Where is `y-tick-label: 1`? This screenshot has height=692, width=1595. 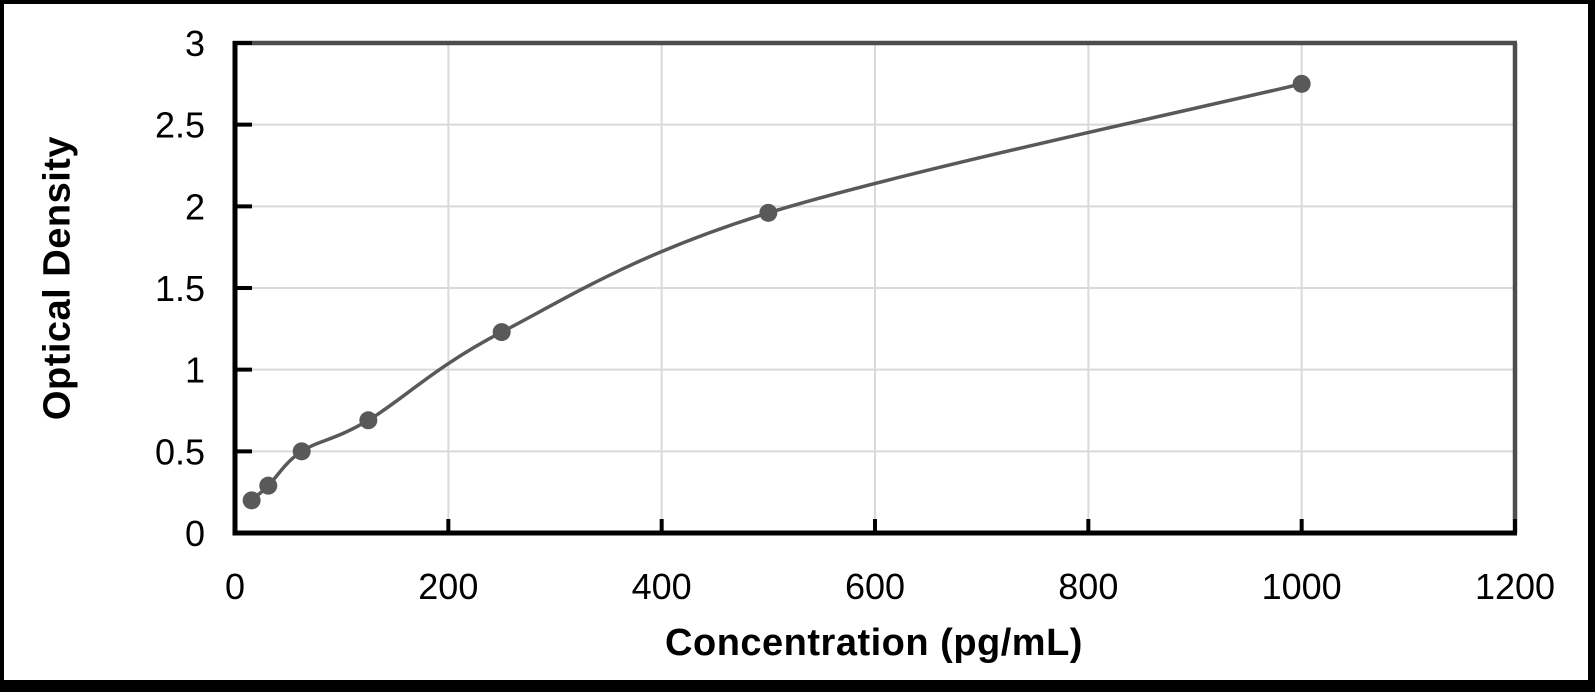
y-tick-label: 1 is located at coordinates (195, 370).